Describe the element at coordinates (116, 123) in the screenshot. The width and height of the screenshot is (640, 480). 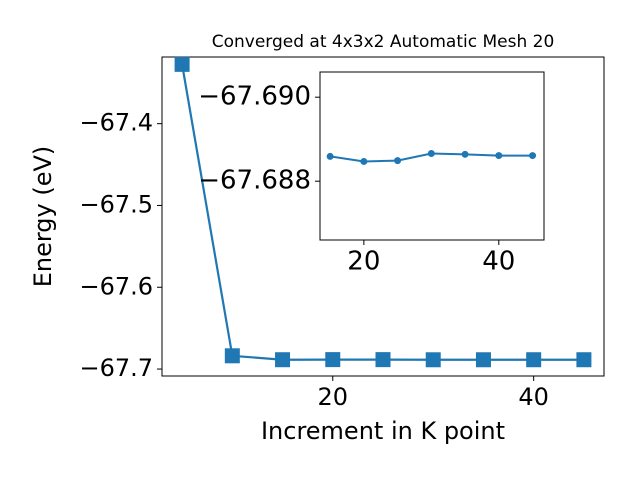
I see `y-tick-label: −67.4` at that location.